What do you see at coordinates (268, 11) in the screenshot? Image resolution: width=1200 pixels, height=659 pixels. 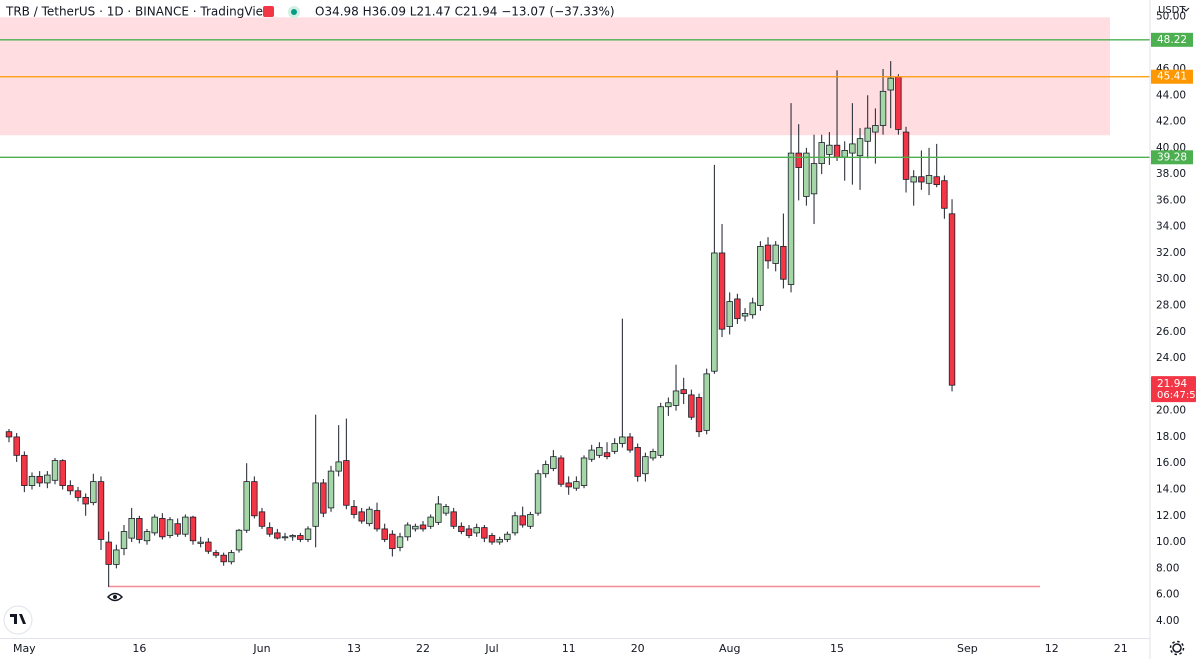 I see `flag-icon` at bounding box center [268, 11].